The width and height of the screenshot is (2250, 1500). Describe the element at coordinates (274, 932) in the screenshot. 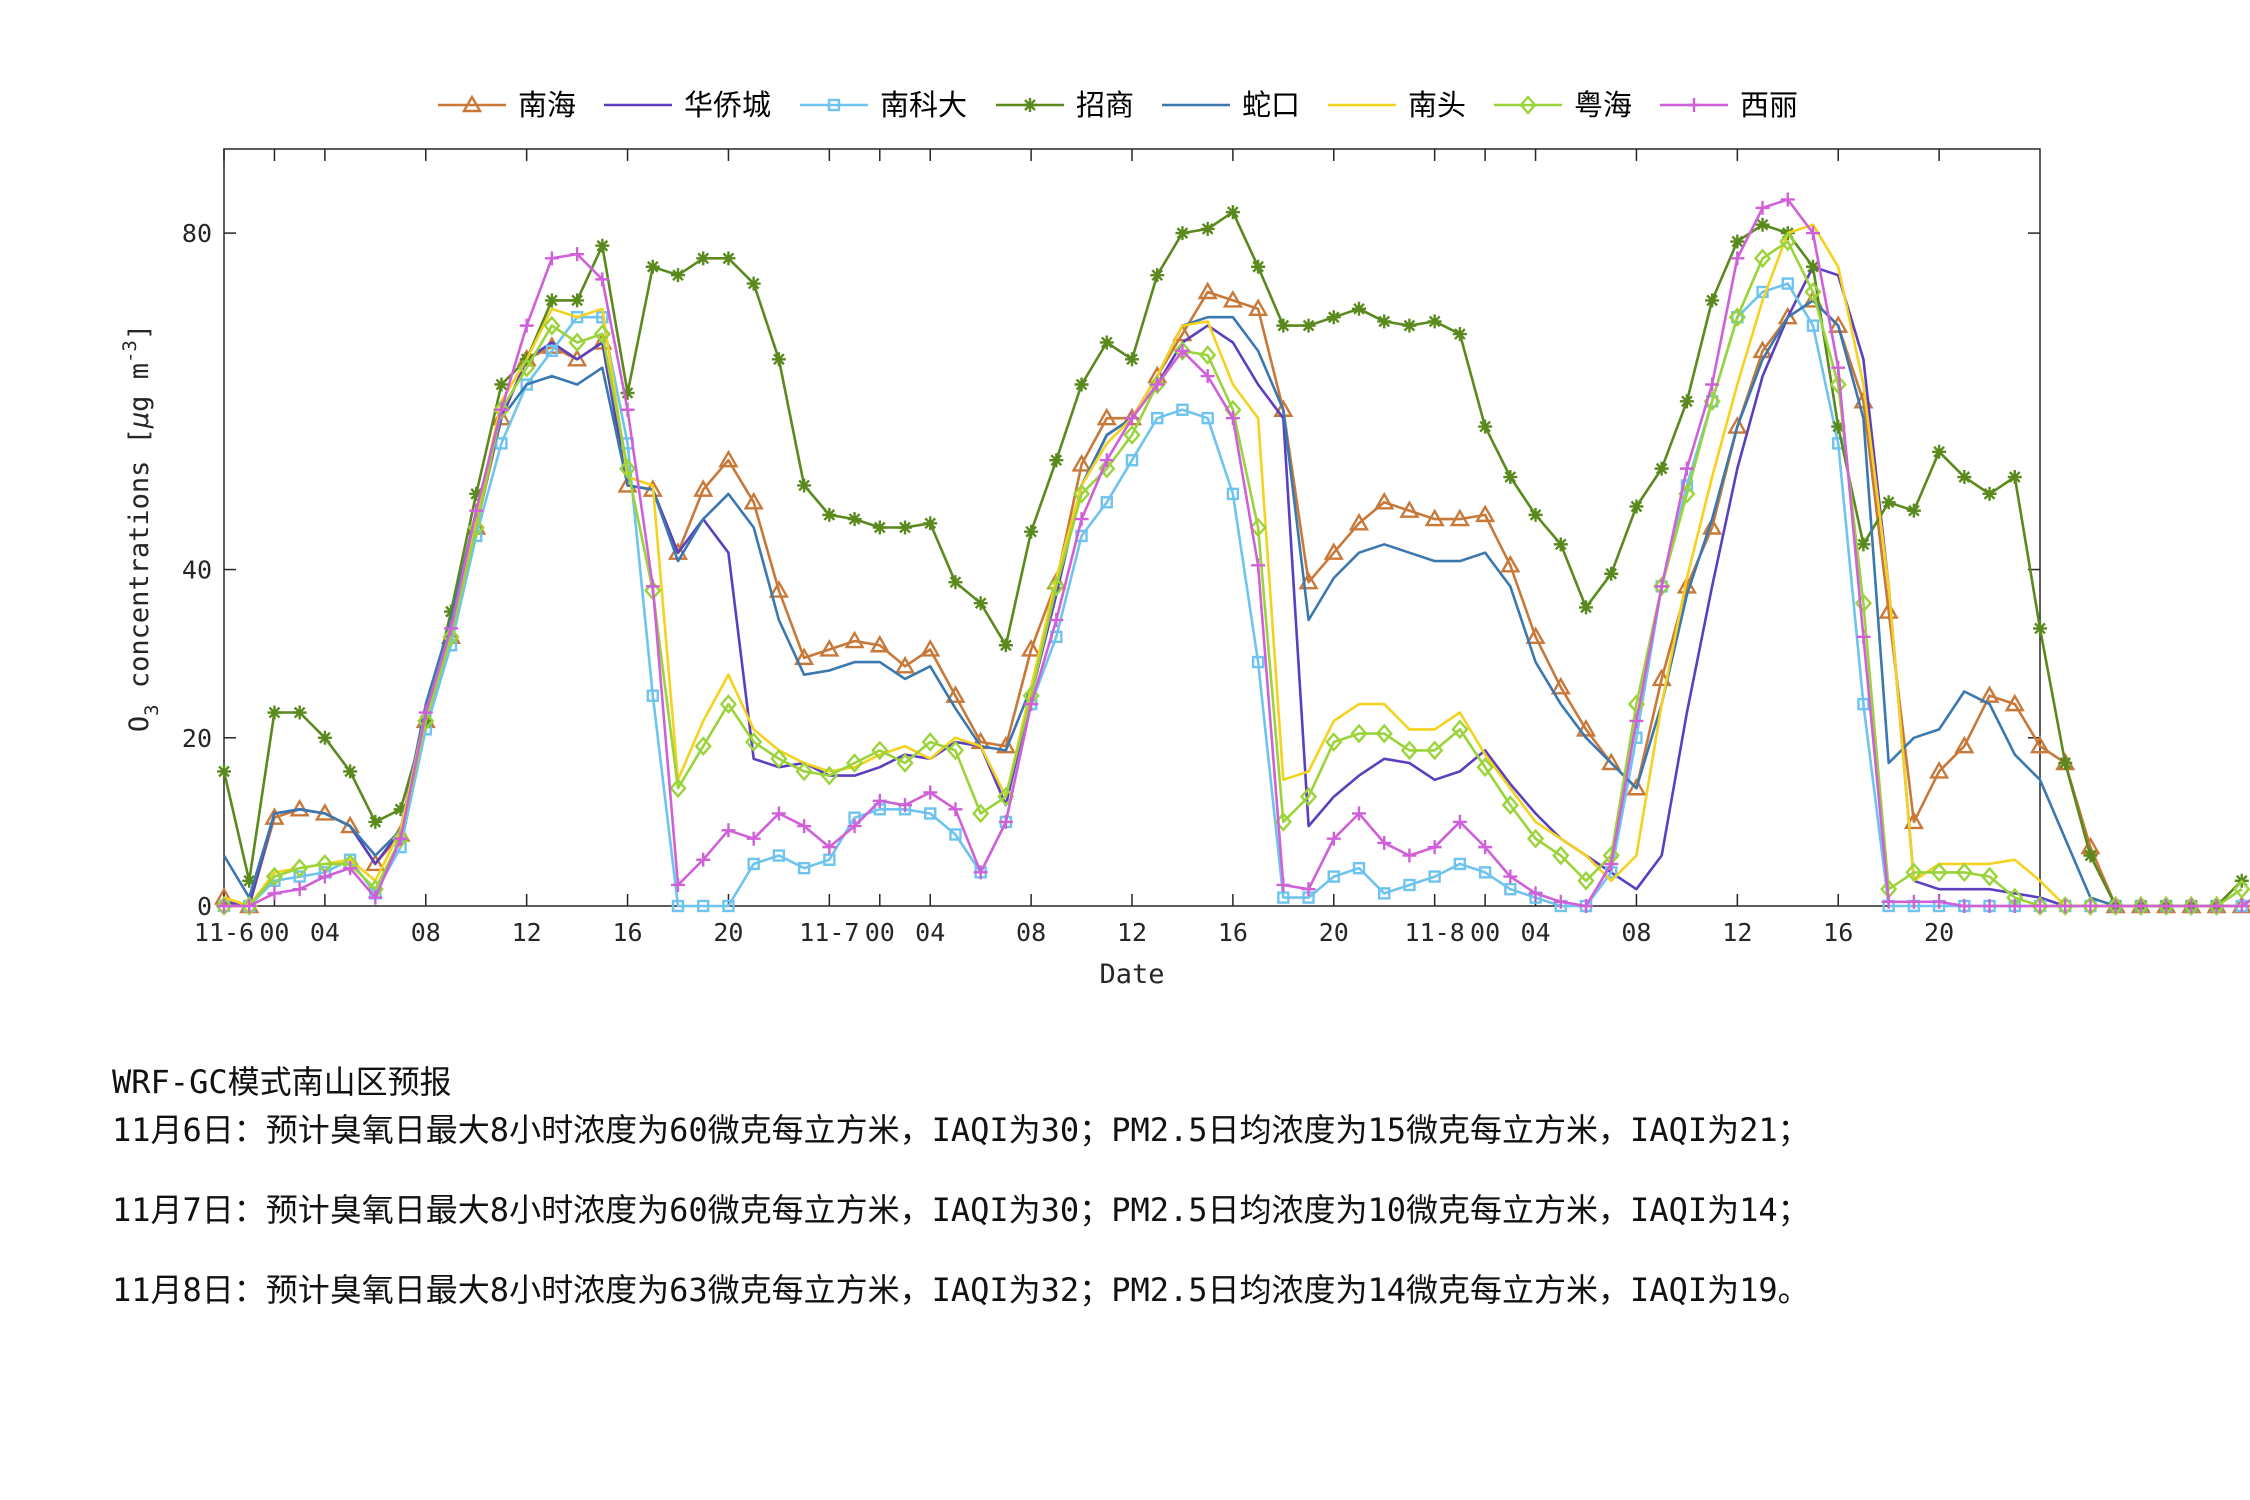

I see `x-tick-label: 00` at that location.